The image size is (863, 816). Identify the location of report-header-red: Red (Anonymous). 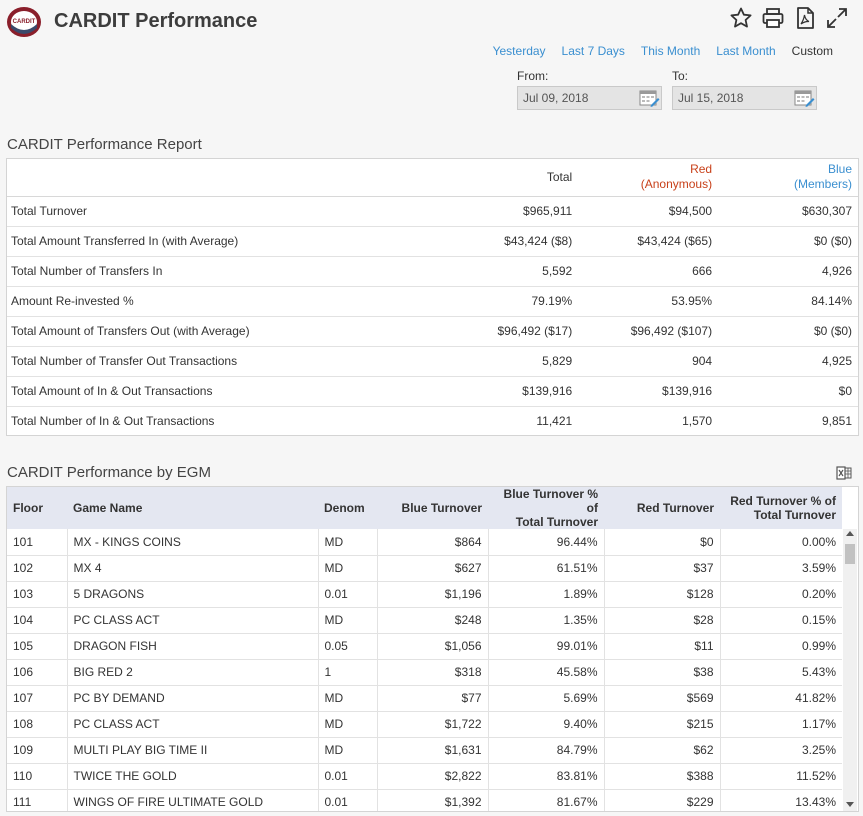
(648, 178).